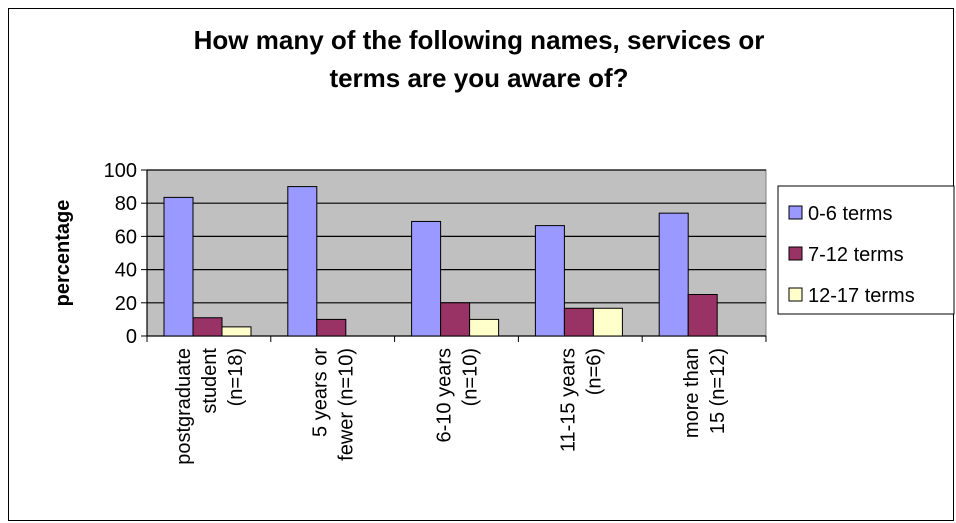 This screenshot has height=523, width=956. Describe the element at coordinates (861, 296) in the screenshot. I see `legend-label: 12-17 terms` at that location.